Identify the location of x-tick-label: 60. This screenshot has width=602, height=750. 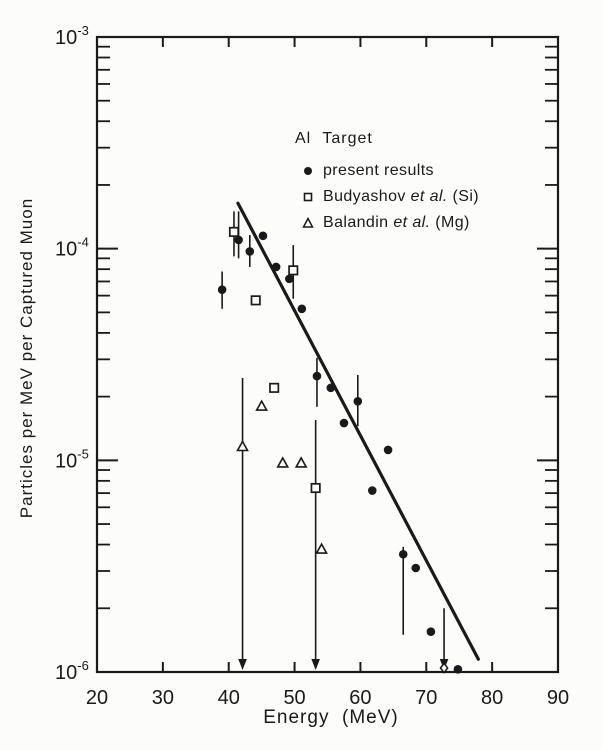
(360, 698).